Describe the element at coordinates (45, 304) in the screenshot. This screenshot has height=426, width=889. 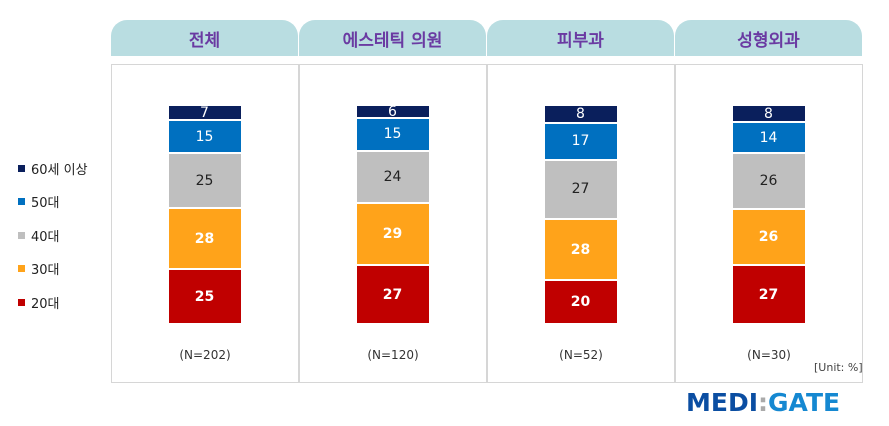
I see `legend-label: 20대` at that location.